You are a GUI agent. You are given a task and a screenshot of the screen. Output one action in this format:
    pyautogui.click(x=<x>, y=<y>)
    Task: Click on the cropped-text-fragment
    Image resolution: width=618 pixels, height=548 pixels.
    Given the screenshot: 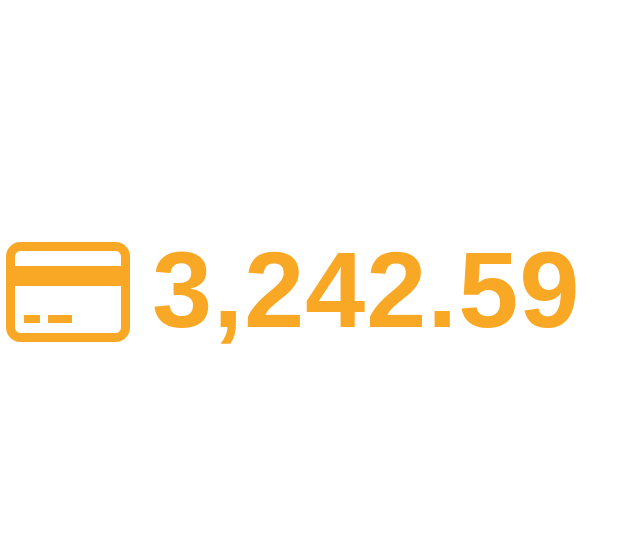 What is the action you would take?
    pyautogui.click(x=309, y=1)
    